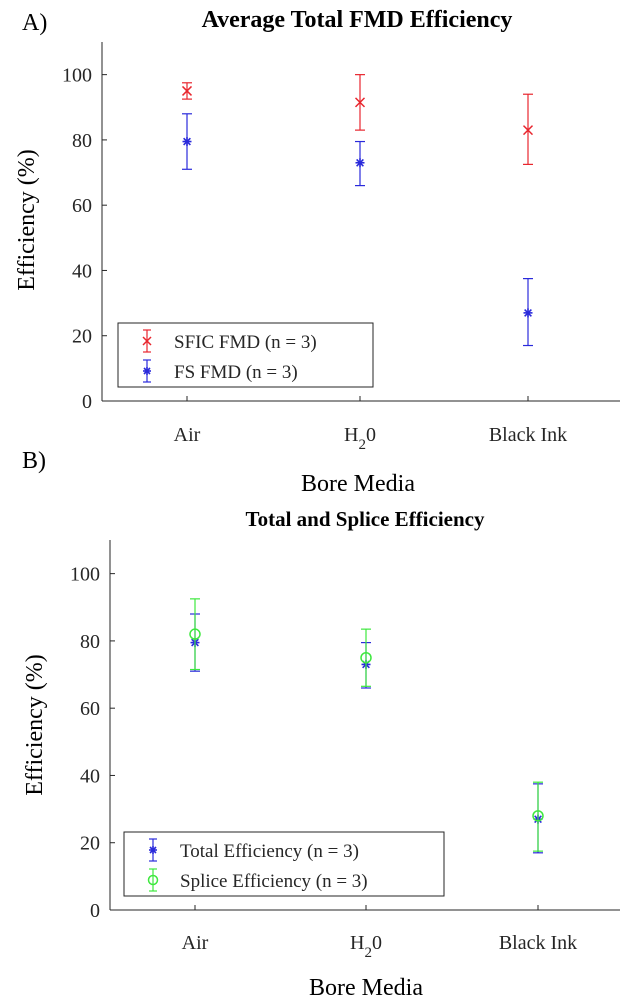  I want to click on legend-label: FS FMD (n = 3), so click(236, 372).